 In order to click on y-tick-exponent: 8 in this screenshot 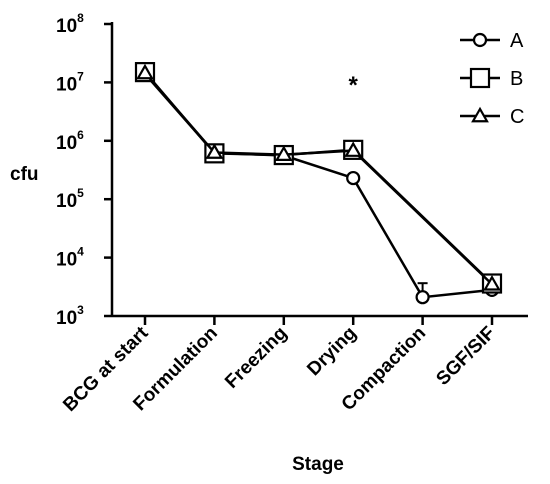, I will do `click(80, 18)`.